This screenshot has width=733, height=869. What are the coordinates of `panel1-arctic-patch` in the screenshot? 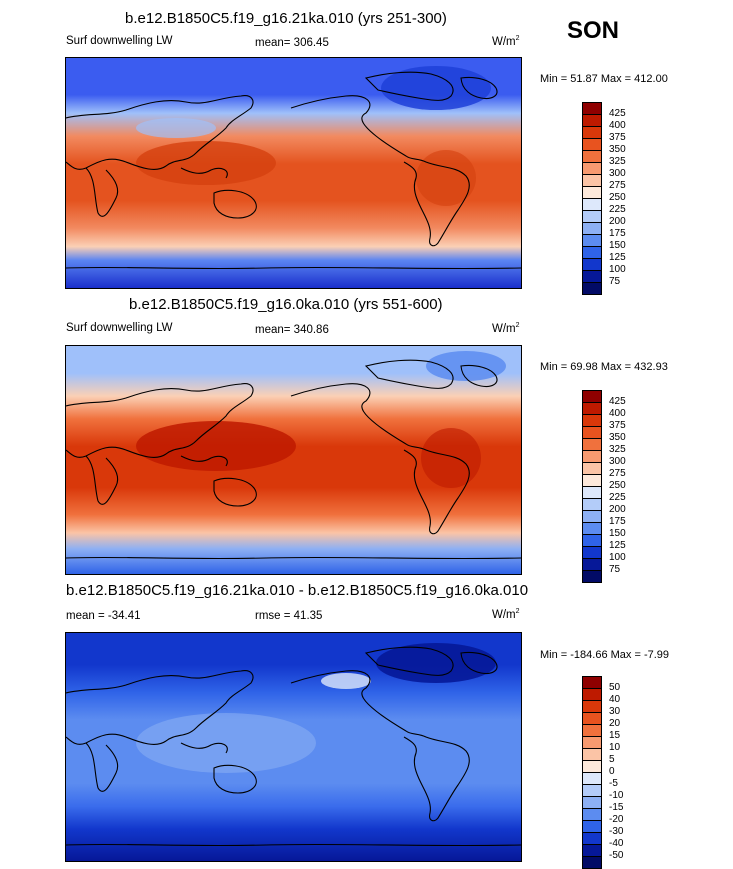 It's located at (436, 88).